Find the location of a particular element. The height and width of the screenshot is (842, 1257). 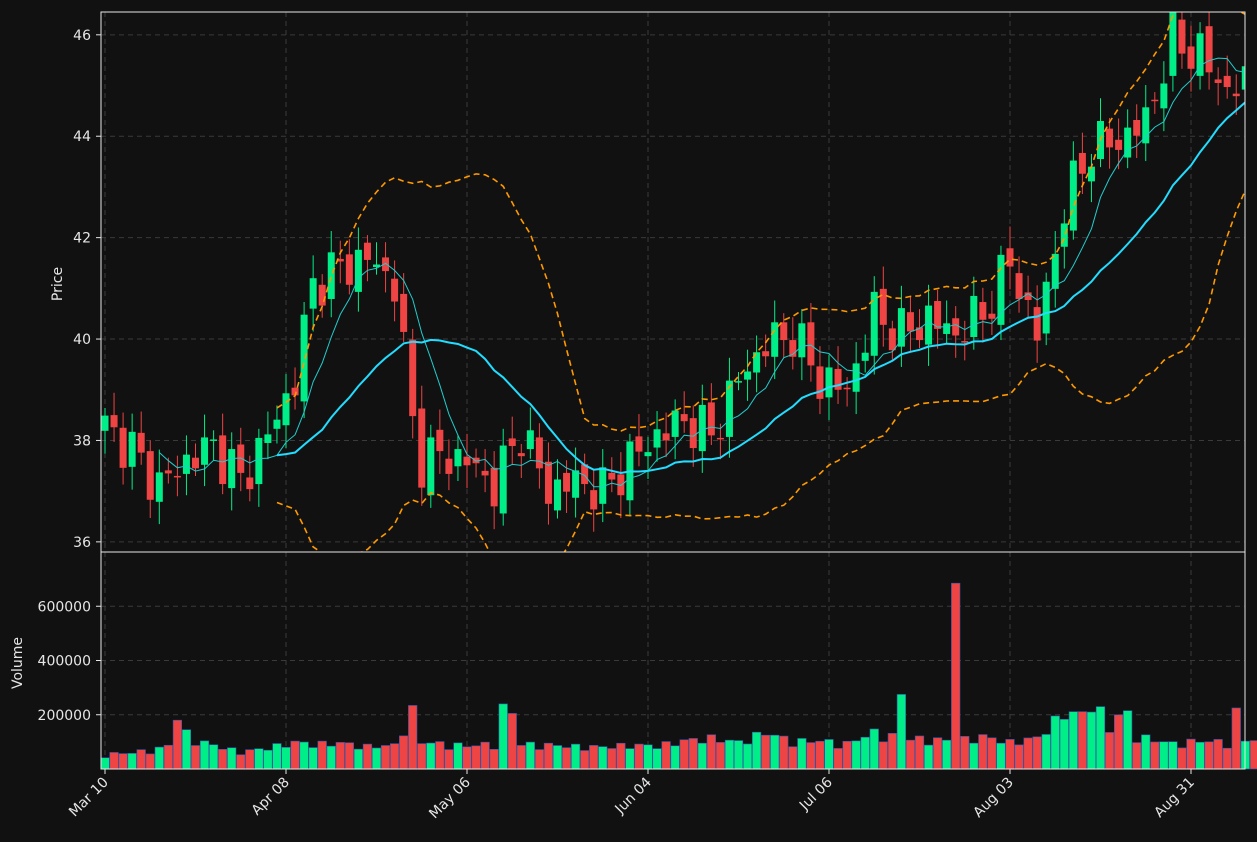

volume-axis-title: Volume is located at coordinates (18, 663).